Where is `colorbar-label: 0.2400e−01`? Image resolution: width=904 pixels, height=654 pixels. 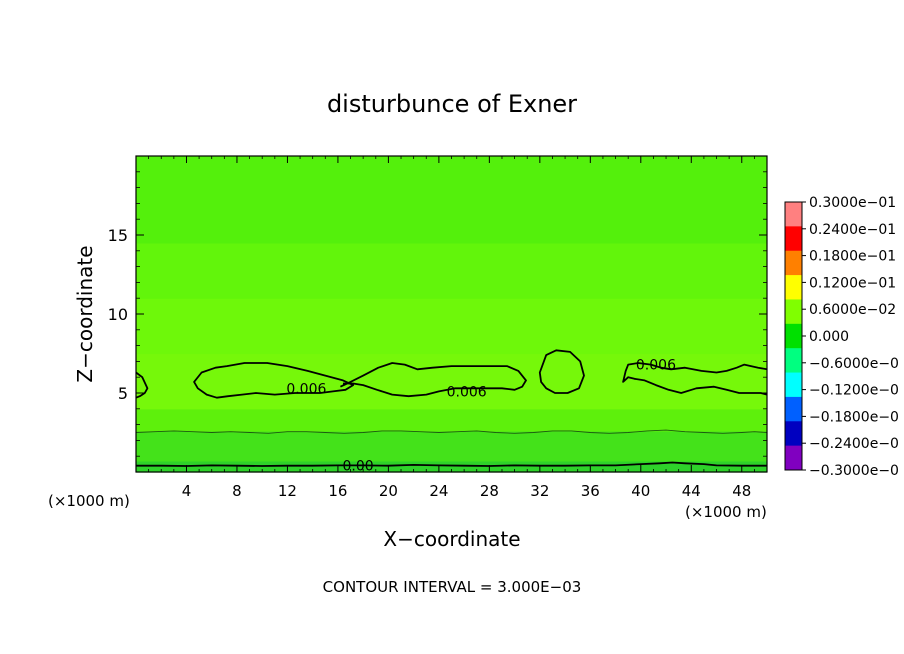
colorbar-label: 0.2400e−01 is located at coordinates (852, 230).